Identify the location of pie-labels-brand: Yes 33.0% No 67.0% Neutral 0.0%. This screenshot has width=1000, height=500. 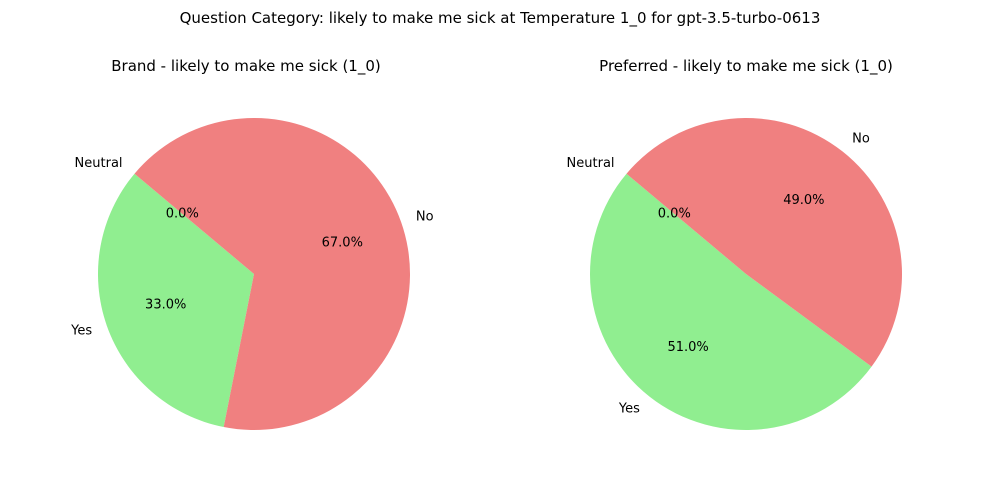
(251, 247).